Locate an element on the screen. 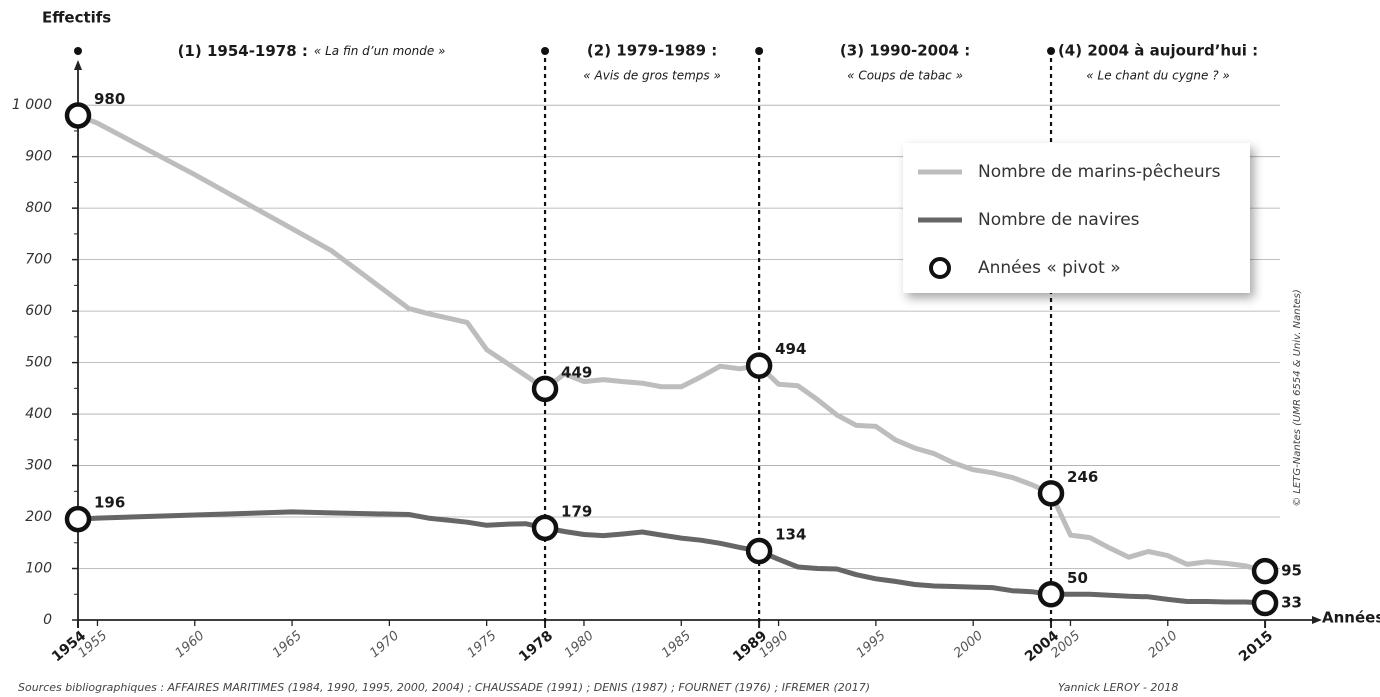 The image size is (1380, 697). y-arrow is located at coordinates (78, 65).